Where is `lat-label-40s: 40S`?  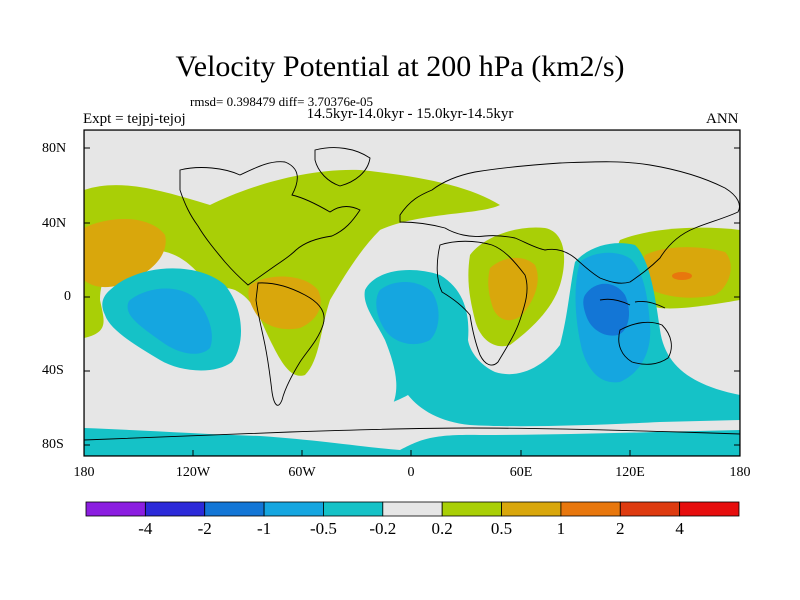
lat-label-40s: 40S is located at coordinates (53, 370).